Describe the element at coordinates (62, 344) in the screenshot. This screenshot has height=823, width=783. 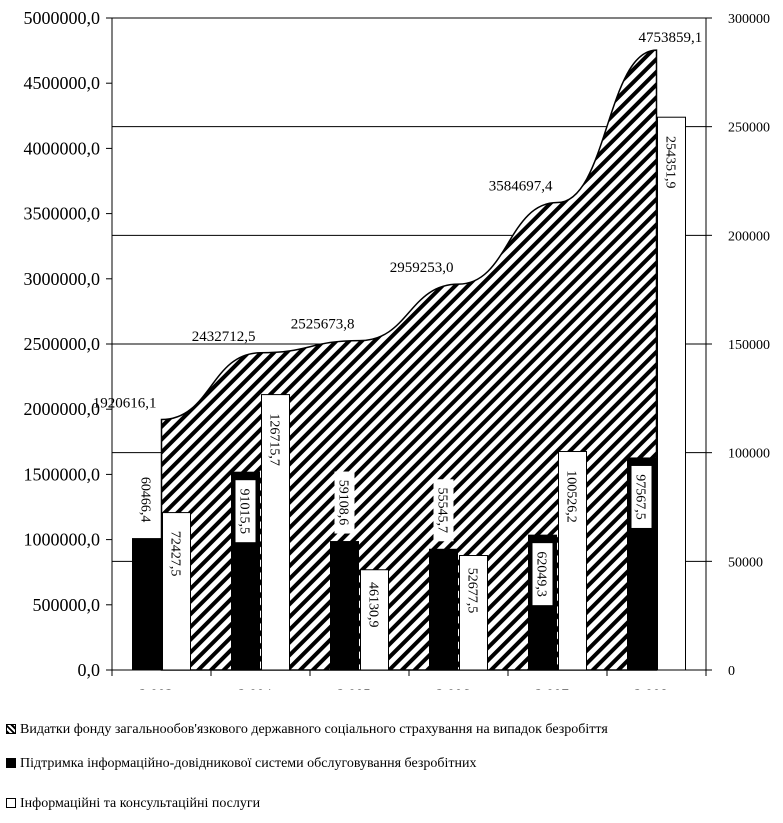
I see `left-tick-label: 2500000,0` at that location.